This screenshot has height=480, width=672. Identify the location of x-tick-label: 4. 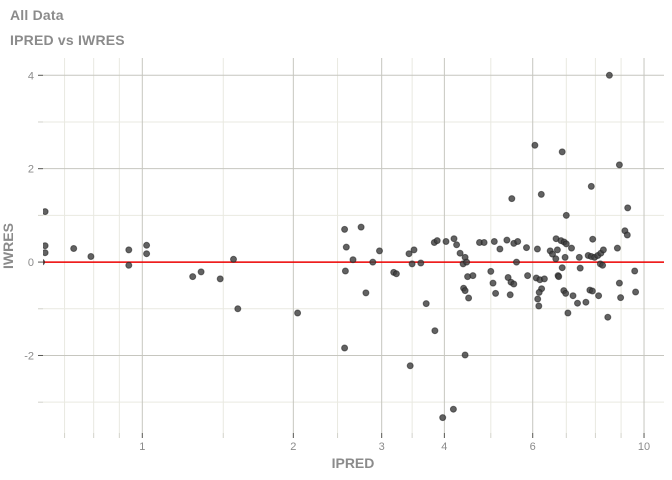
(444, 447).